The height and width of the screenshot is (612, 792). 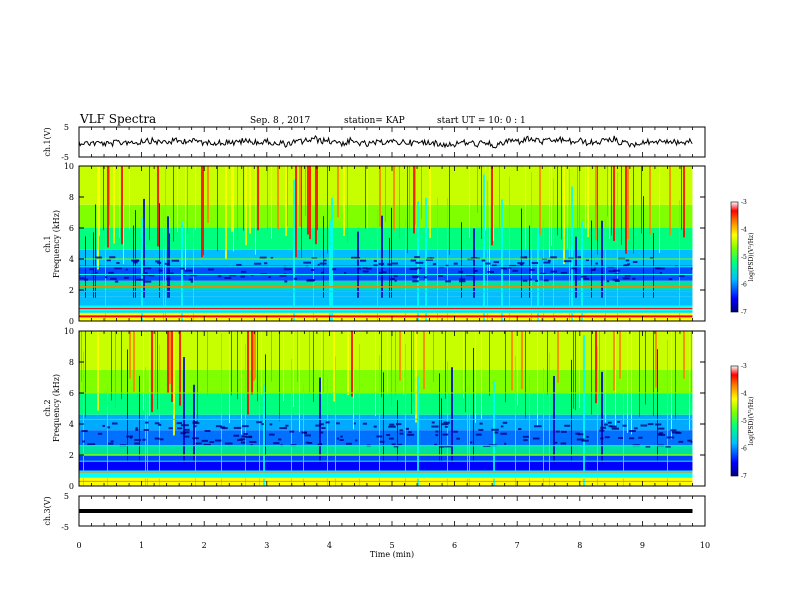 What do you see at coordinates (517, 545) in the screenshot?
I see `xtick-label: 7` at bounding box center [517, 545].